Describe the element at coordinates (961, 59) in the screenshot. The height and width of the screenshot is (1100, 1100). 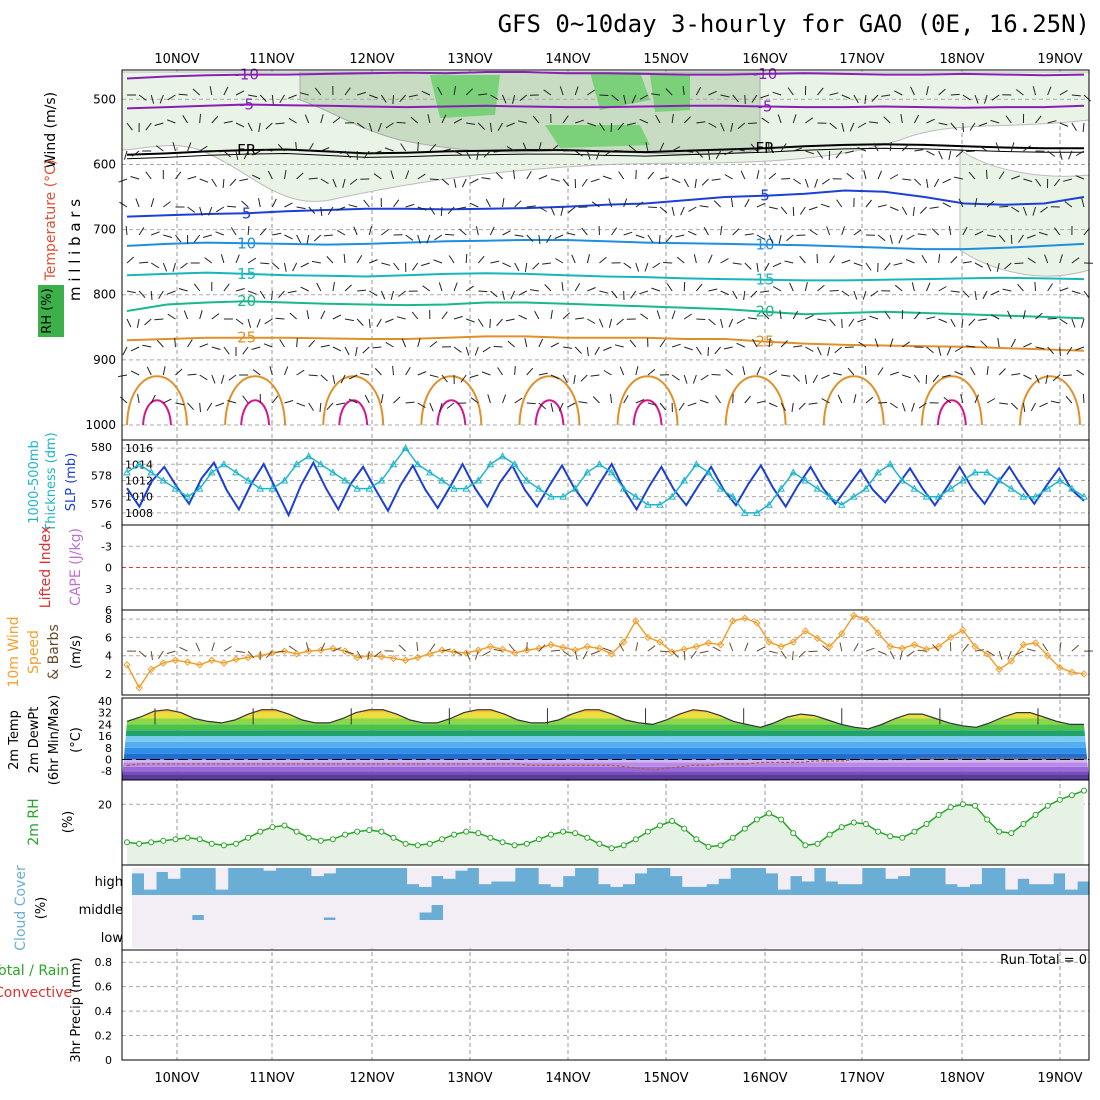
I see `day-label-top: 18NOV` at that location.